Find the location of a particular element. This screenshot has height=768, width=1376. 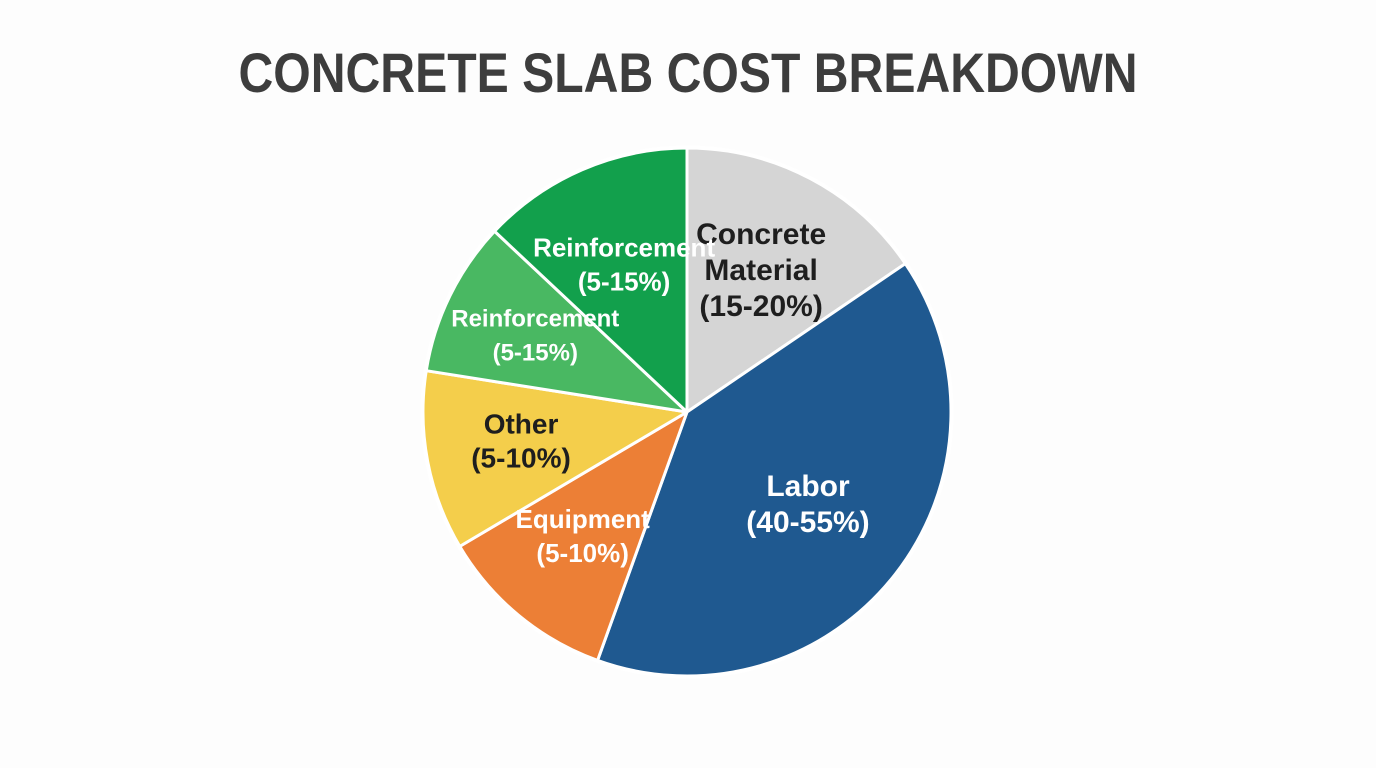

pie-slice-label-line: Other is located at coordinates (521, 424).